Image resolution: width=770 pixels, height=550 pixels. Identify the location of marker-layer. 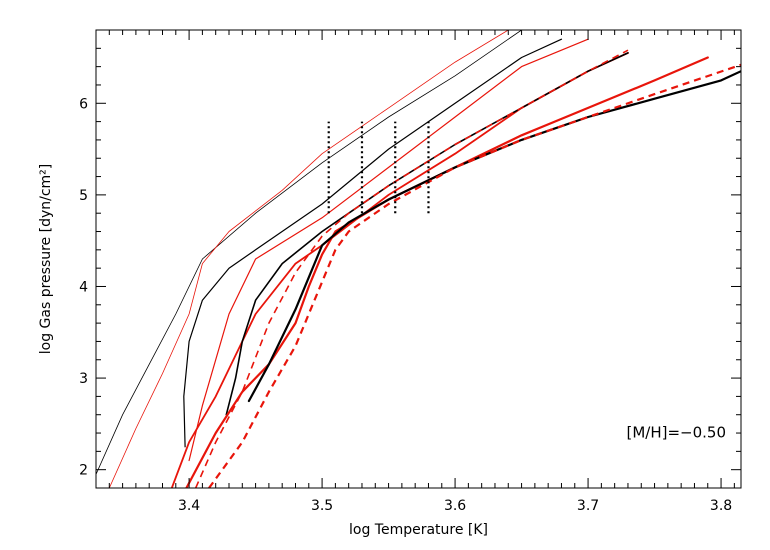
(378, 167).